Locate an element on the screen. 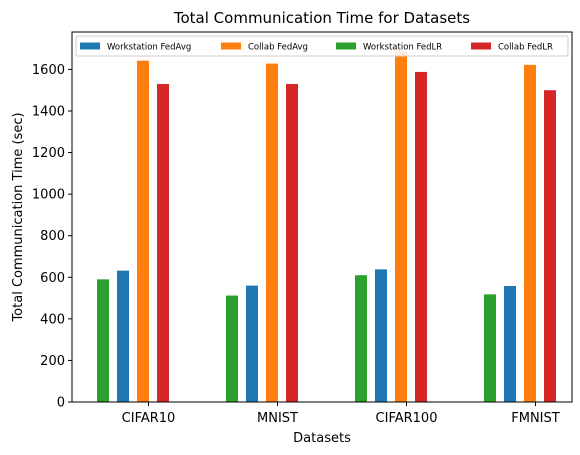 This screenshot has height=455, width=580. legend-label: Workstation FedLR is located at coordinates (402, 48).